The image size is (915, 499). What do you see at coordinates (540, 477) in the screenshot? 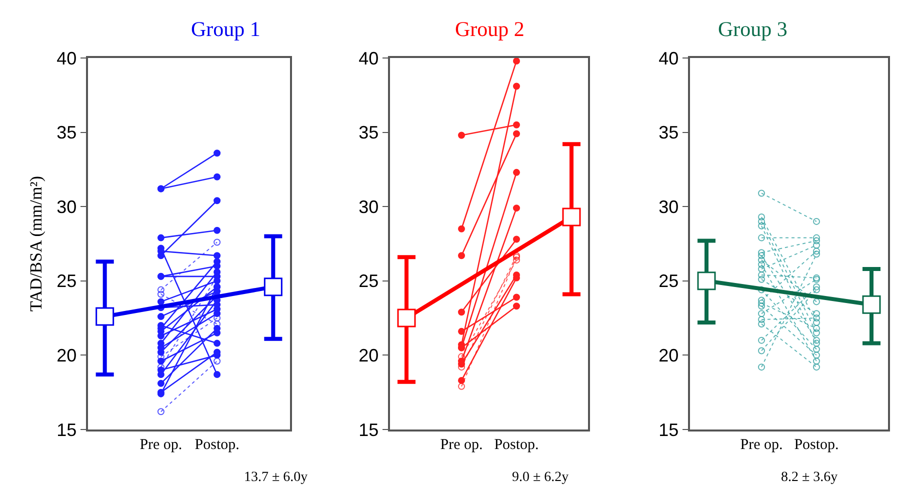
I see `text: 9.0 ± 6.2y` at bounding box center [540, 477].